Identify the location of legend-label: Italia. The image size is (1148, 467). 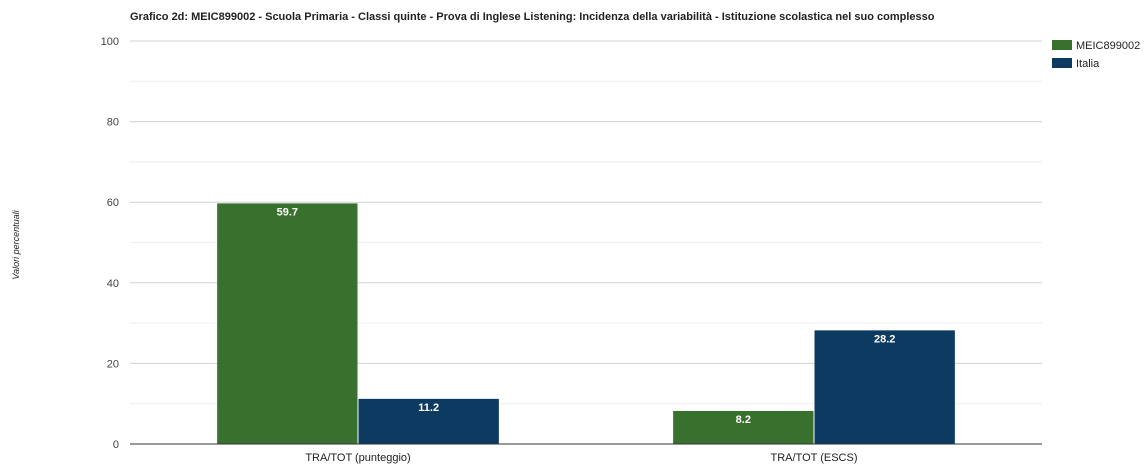
(1088, 64).